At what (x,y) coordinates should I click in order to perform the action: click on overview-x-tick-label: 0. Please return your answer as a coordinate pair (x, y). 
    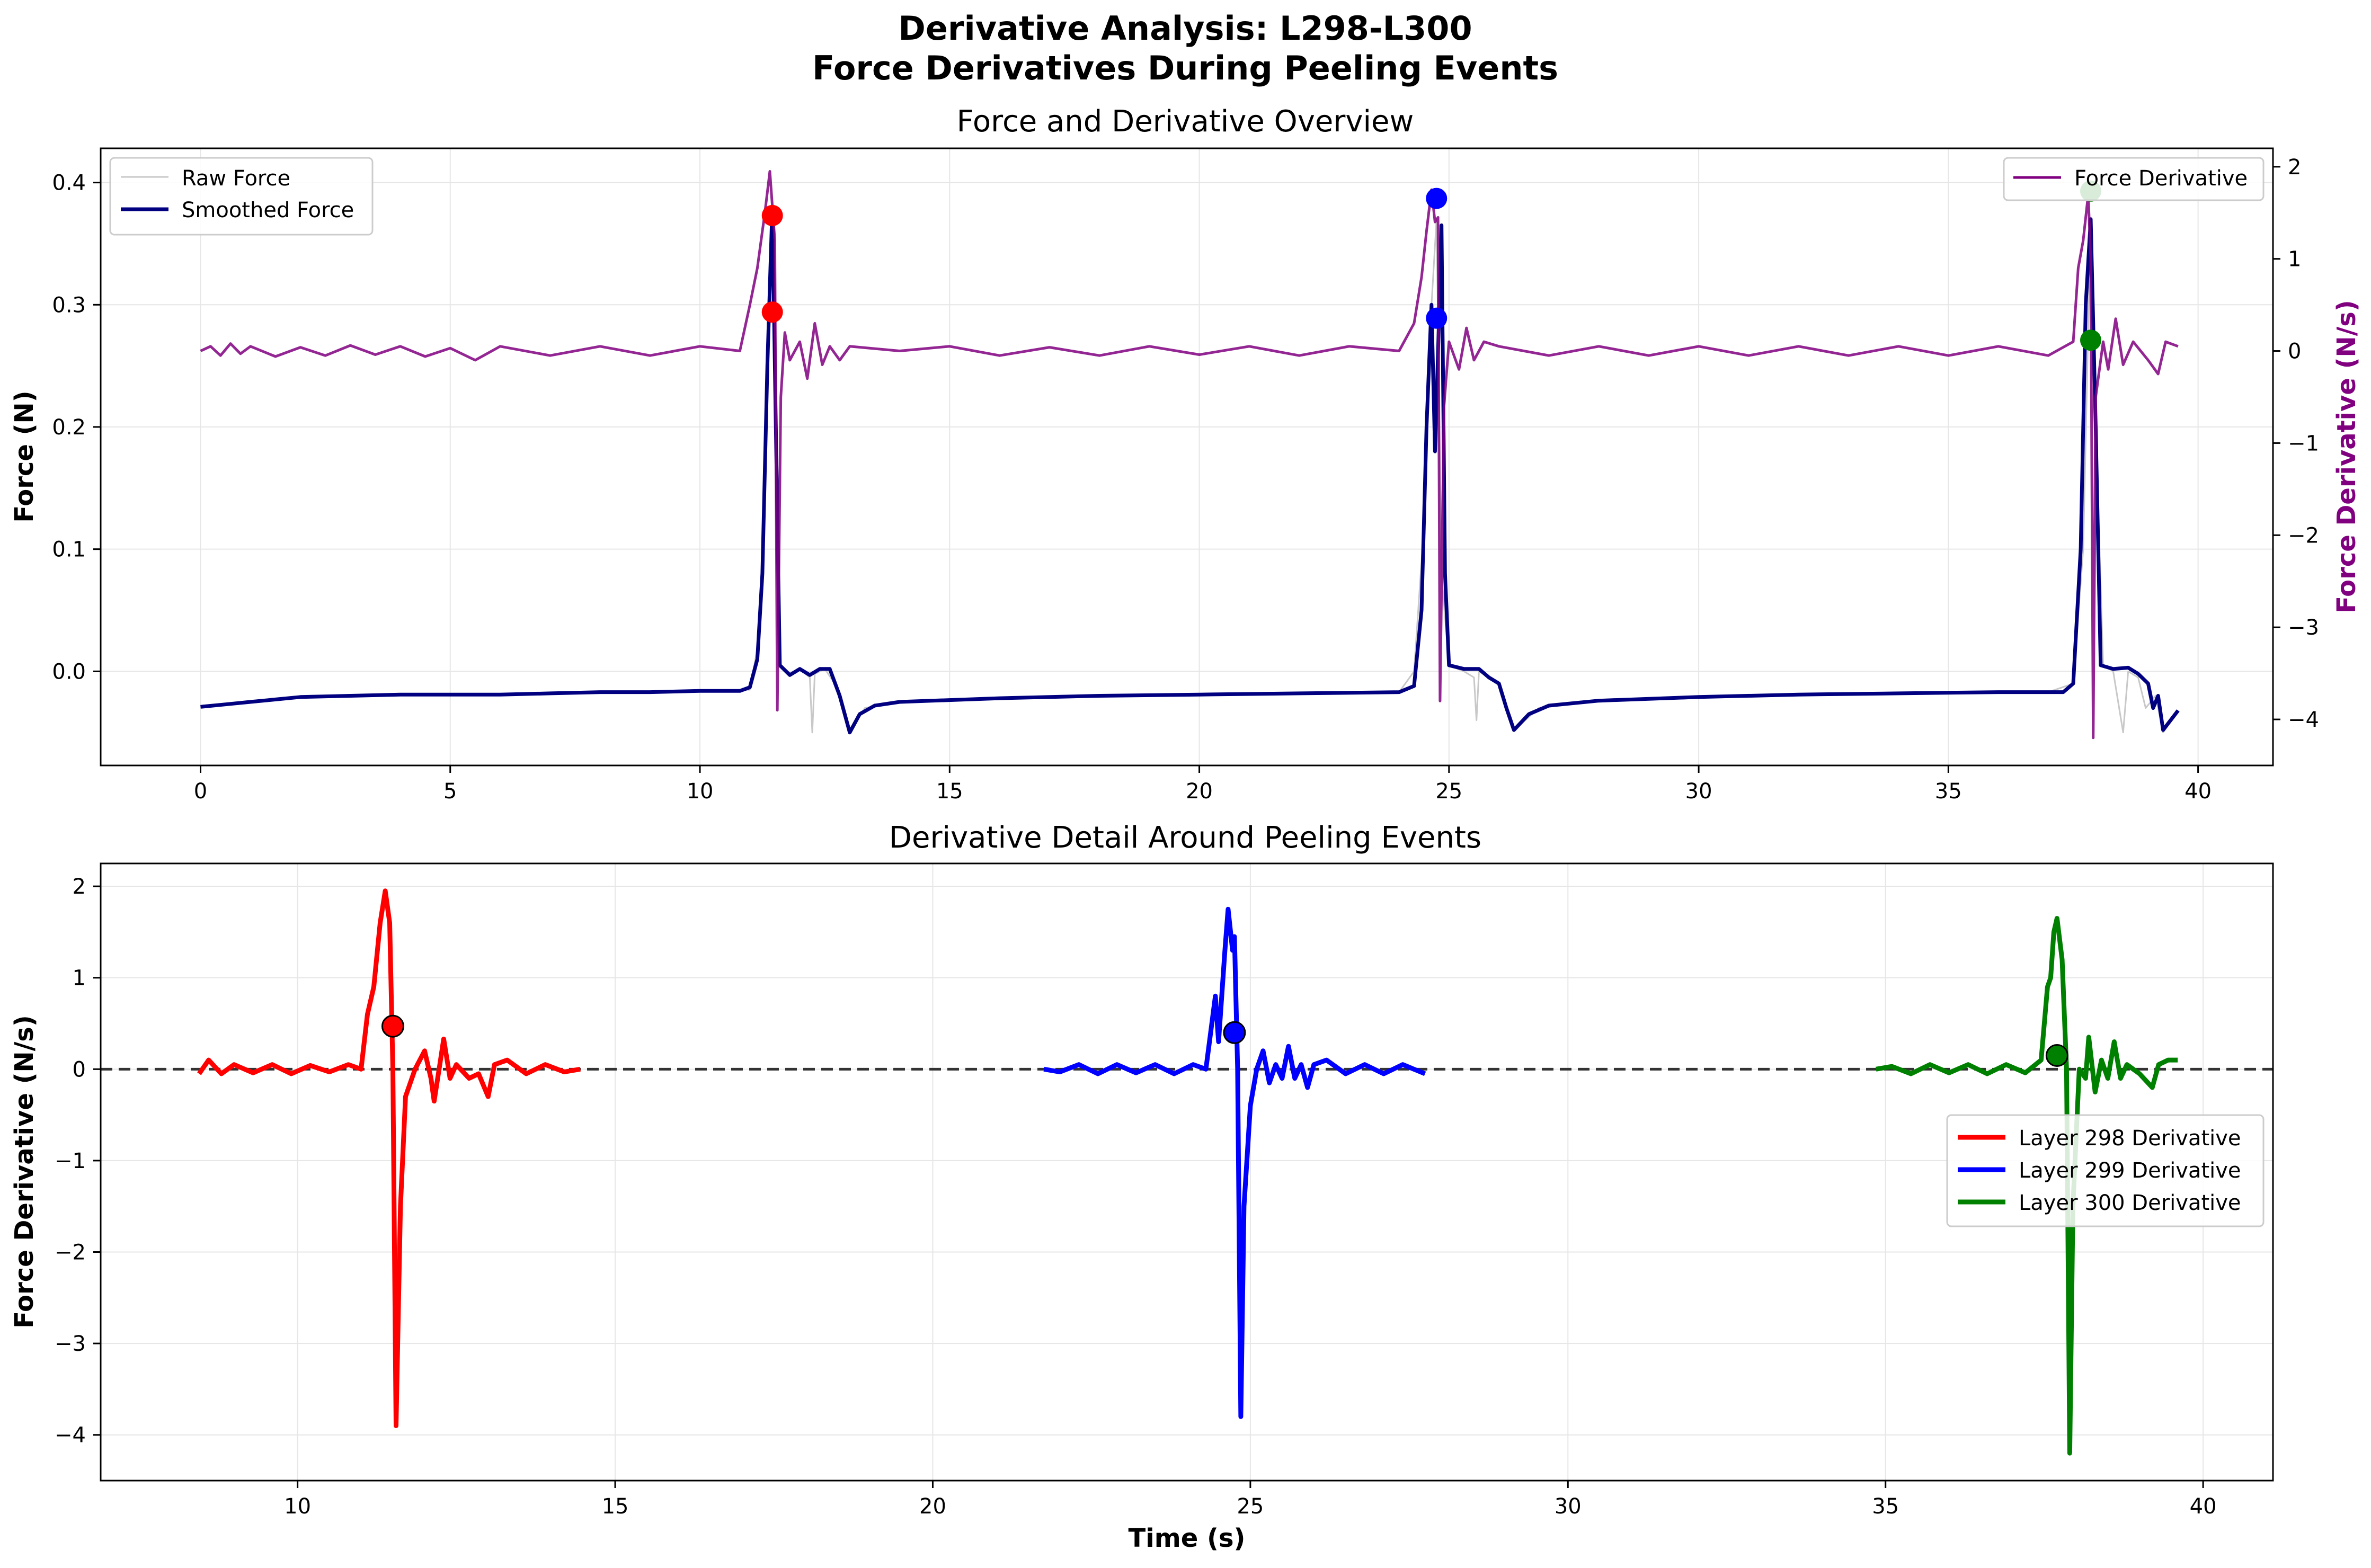
    Looking at the image, I should click on (200, 791).